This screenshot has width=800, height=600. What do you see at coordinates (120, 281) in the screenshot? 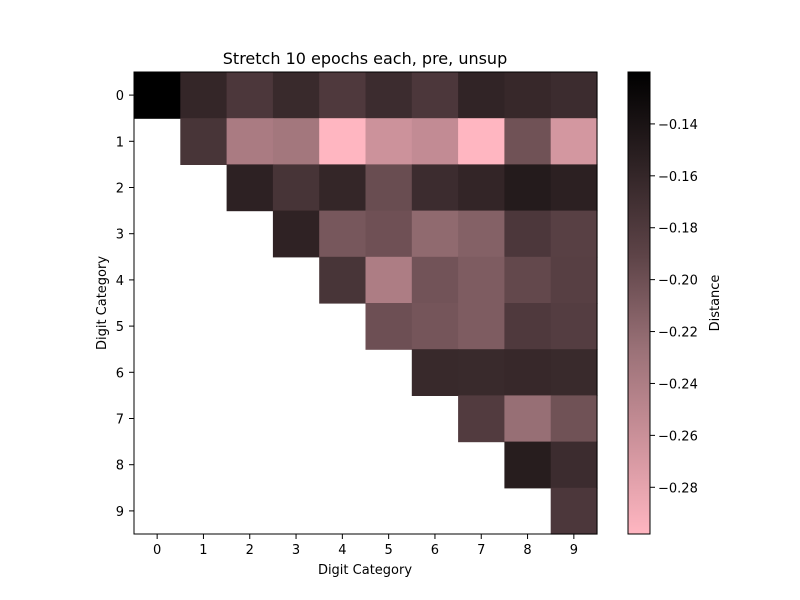
I see `y-tick-label: 4` at bounding box center [120, 281].